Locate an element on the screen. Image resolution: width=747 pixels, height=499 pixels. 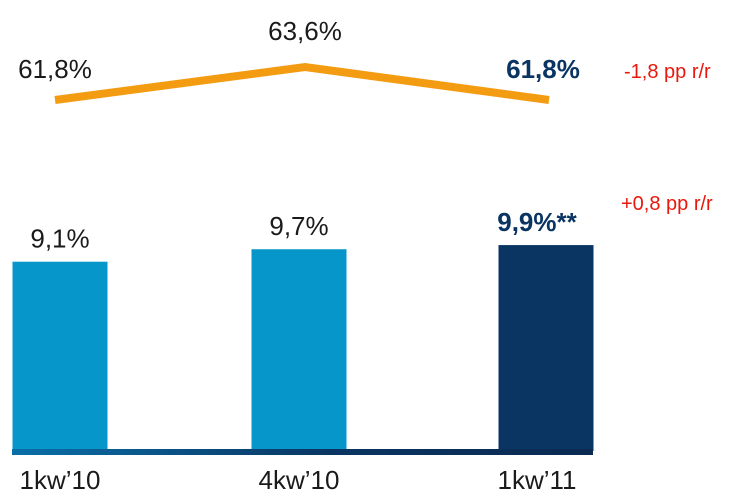
x-tick-label-3: 1kw’11 is located at coordinates (536, 480).